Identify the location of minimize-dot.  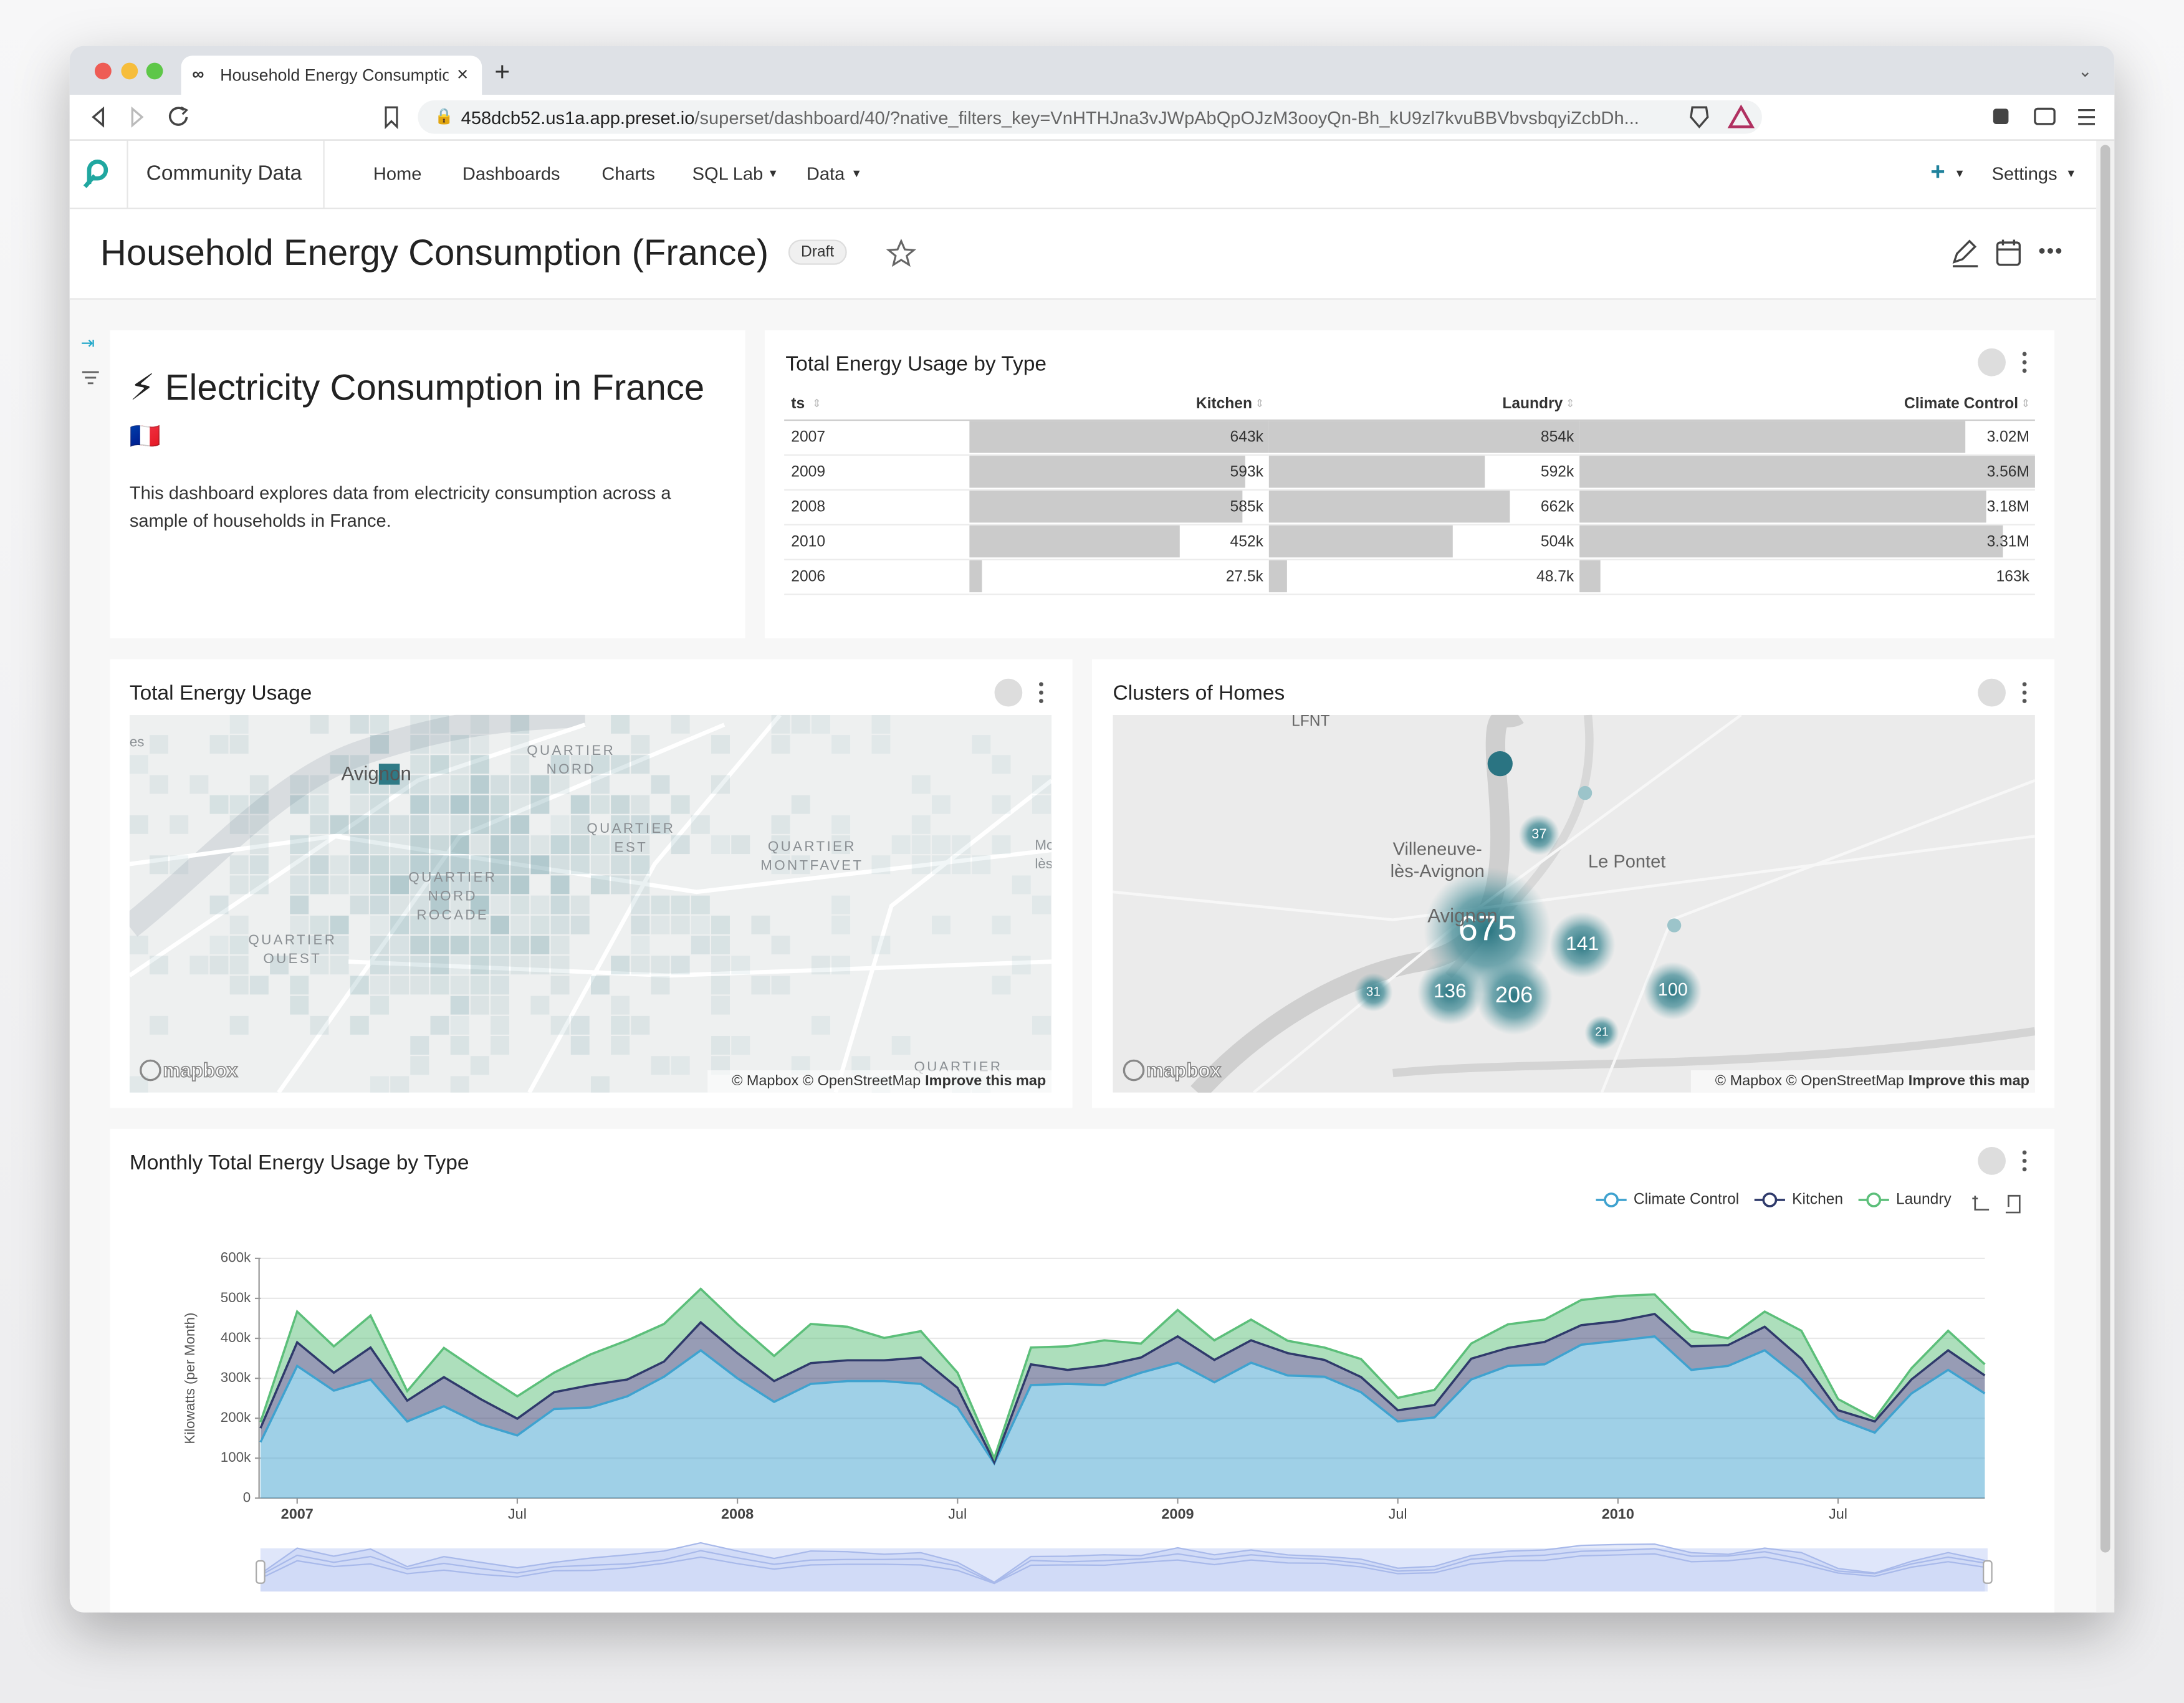
(129, 71).